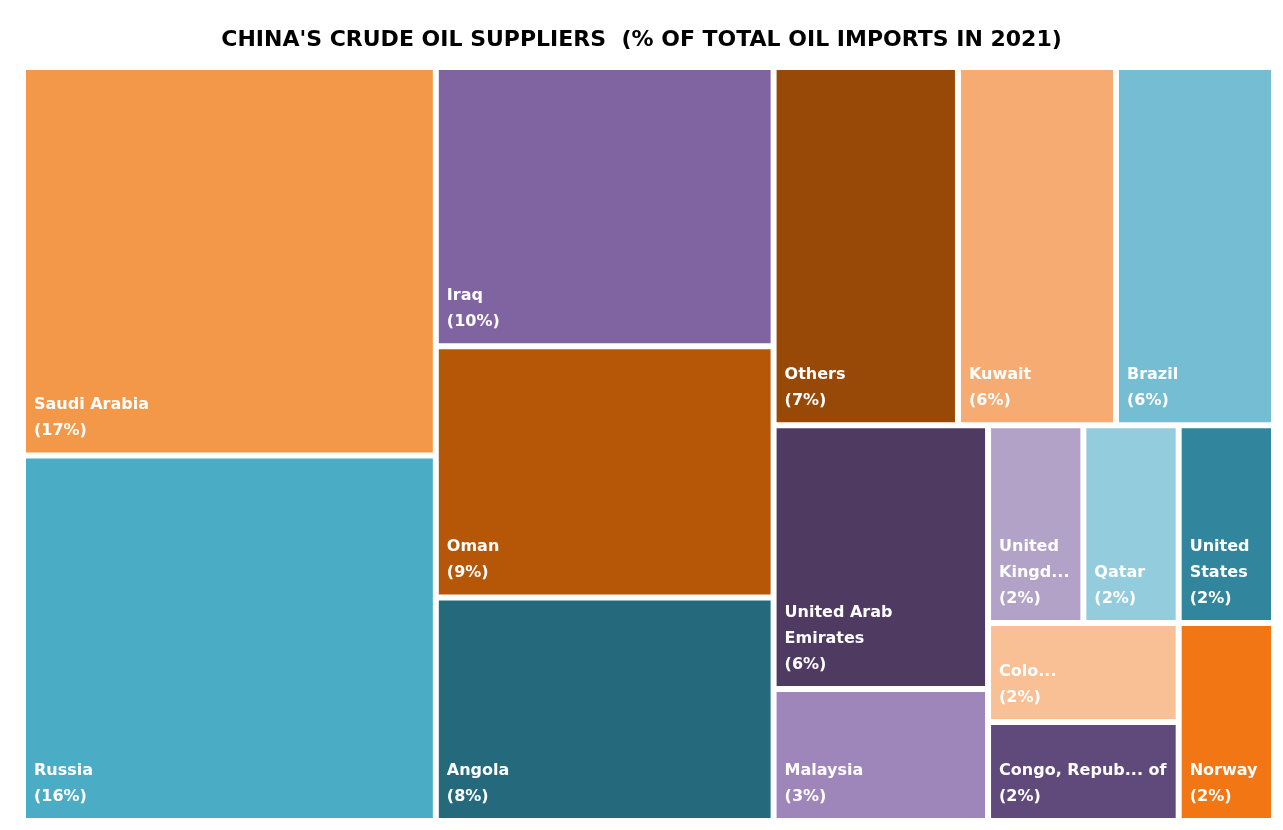 Image resolution: width=1283 pixels, height=830 pixels. Describe the element at coordinates (467, 795) in the screenshot. I see `data-label: (8%)` at that location.